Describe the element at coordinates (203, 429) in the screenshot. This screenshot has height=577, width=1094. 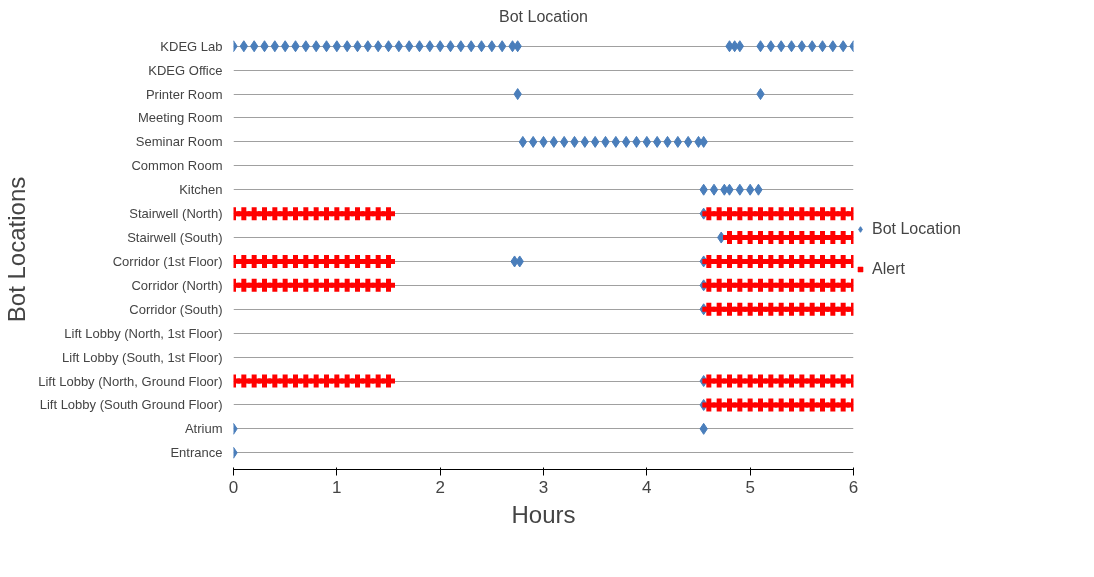
I see `y-tick-label: Atrium` at that location.